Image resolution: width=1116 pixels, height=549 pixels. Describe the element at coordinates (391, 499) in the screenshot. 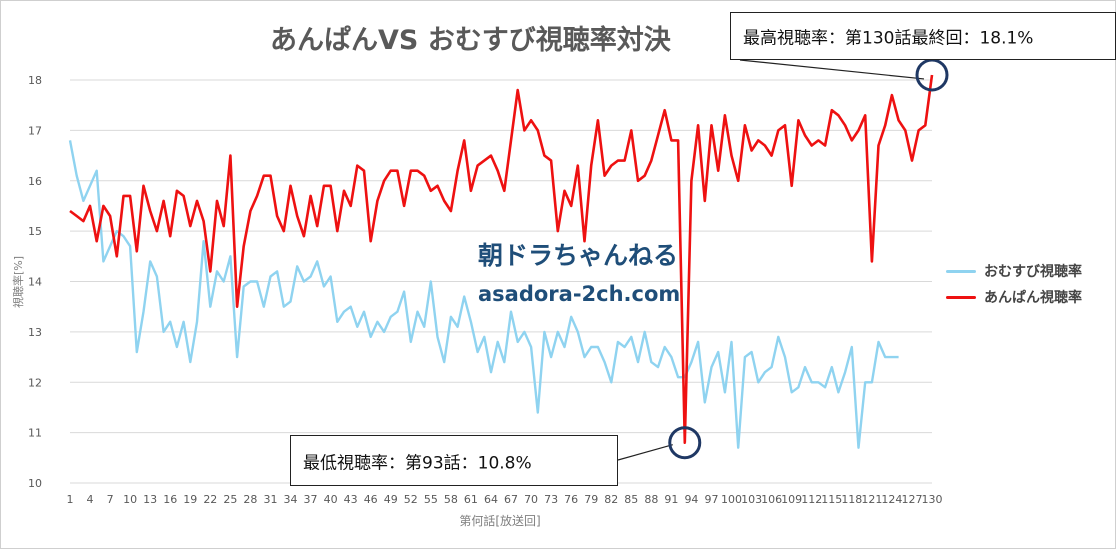

I see `x-tick-label-49: 49` at that location.